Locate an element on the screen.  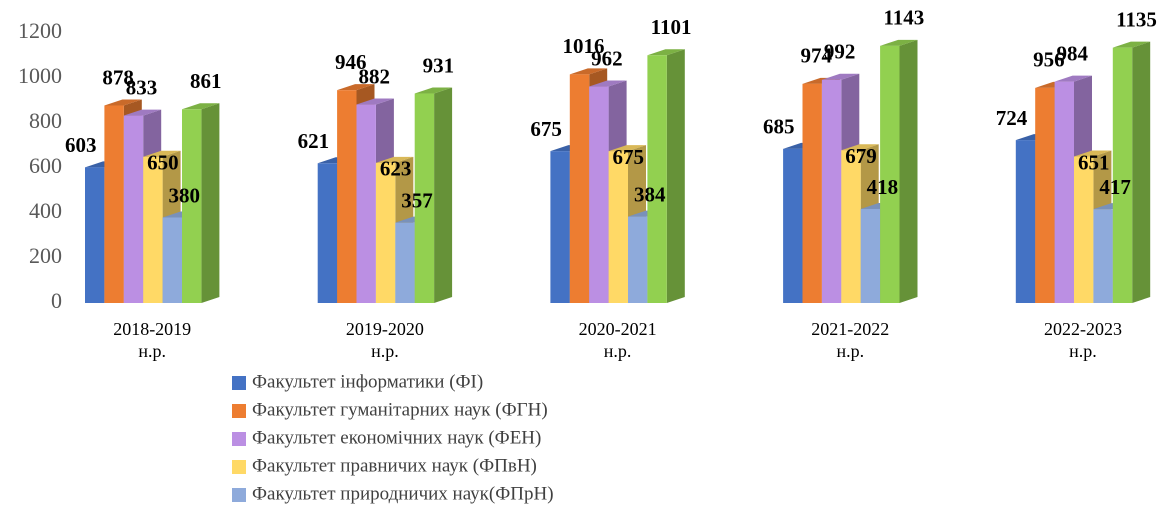
data-label: 679 is located at coordinates (861, 156).